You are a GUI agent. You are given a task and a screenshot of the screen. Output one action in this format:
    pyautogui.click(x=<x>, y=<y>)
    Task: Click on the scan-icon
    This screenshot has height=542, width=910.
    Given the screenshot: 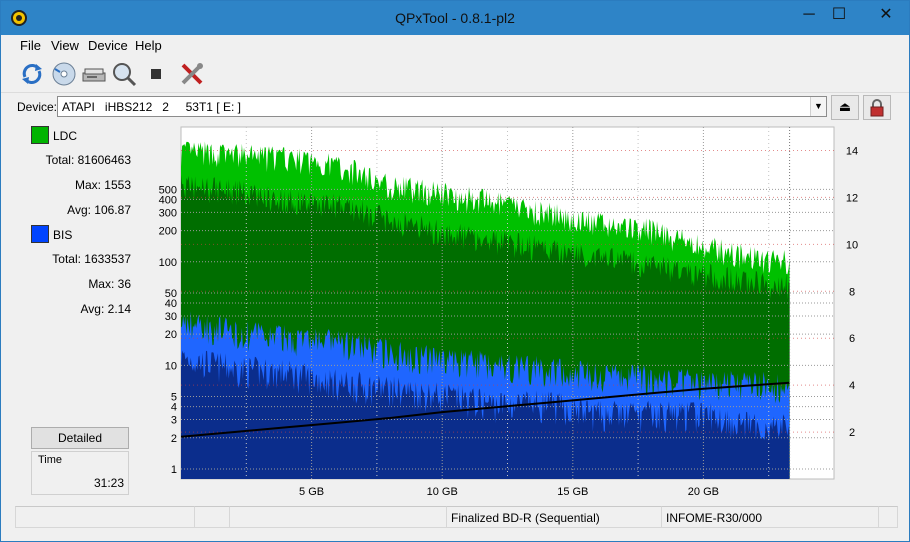 What is the action you would take?
    pyautogui.click(x=124, y=74)
    